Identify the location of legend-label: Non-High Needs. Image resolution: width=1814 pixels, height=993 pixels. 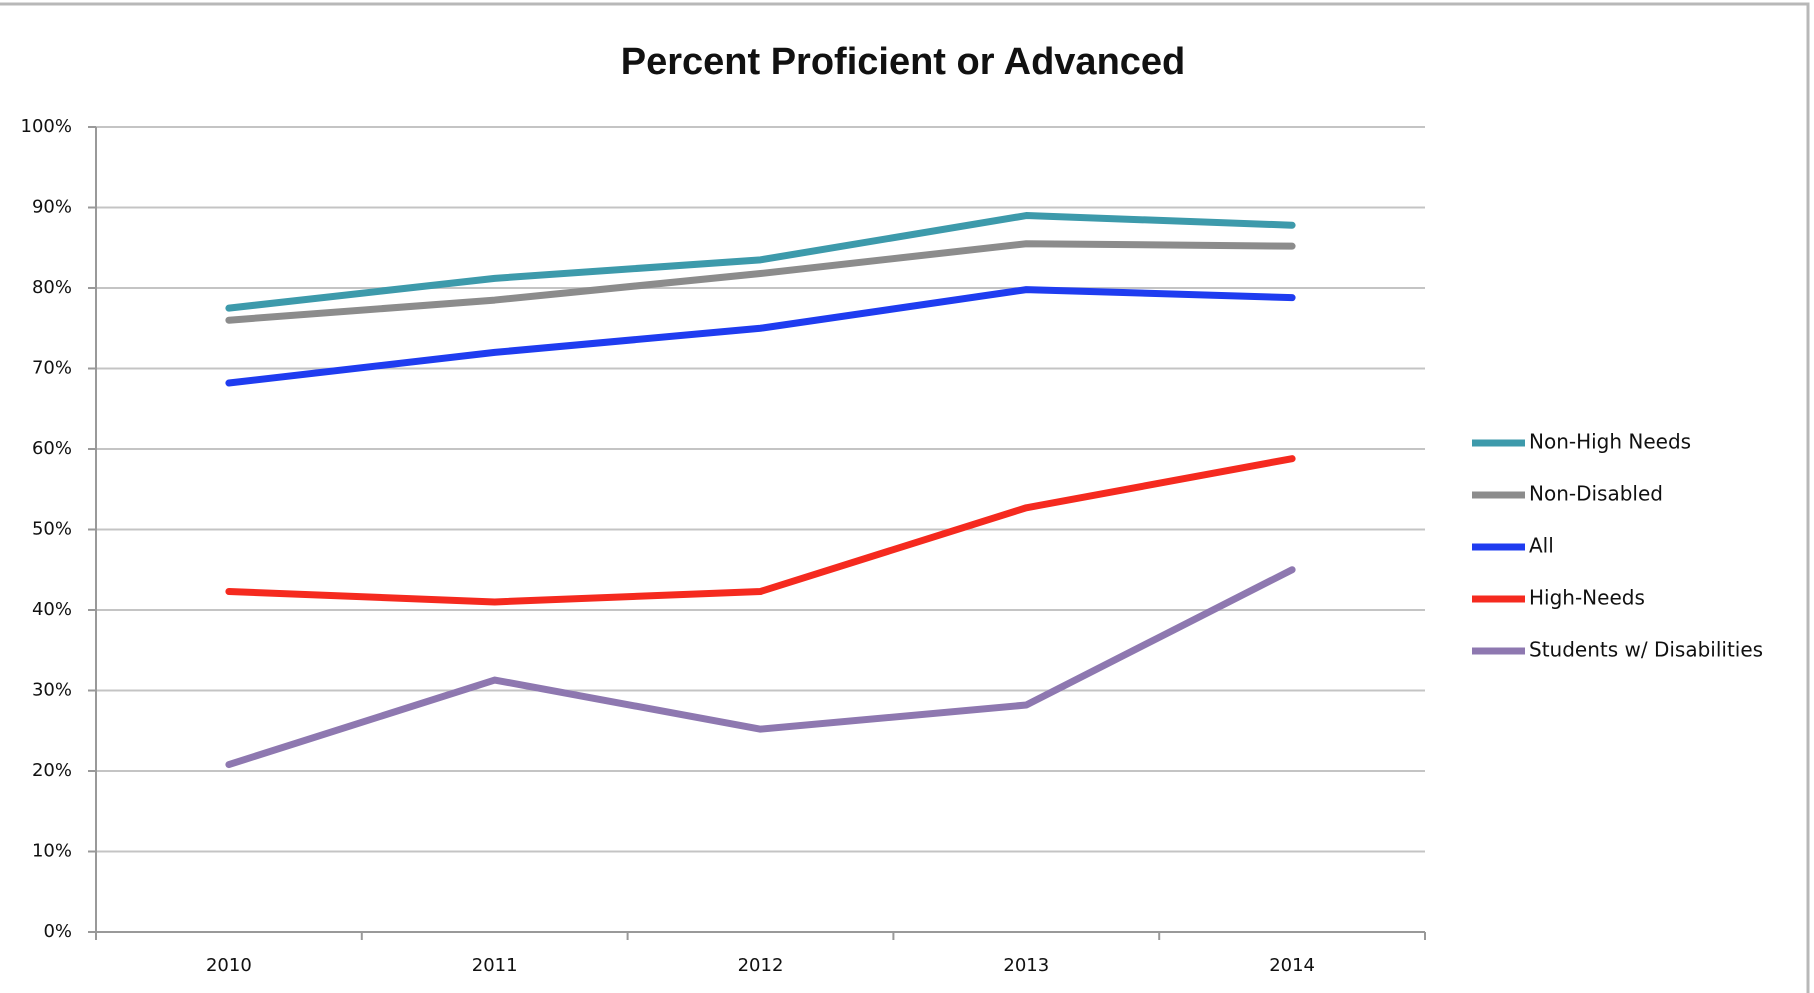
(1610, 442).